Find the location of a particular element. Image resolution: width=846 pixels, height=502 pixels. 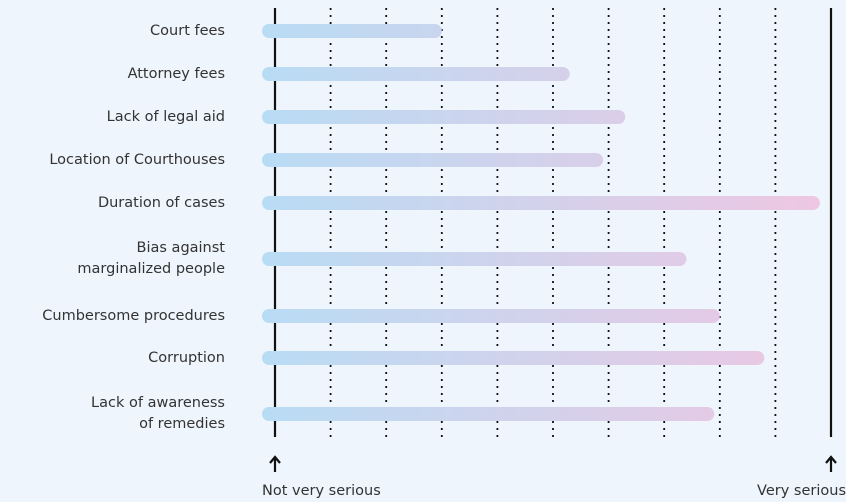

category-label: Location of Courthouses is located at coordinates (137, 159).